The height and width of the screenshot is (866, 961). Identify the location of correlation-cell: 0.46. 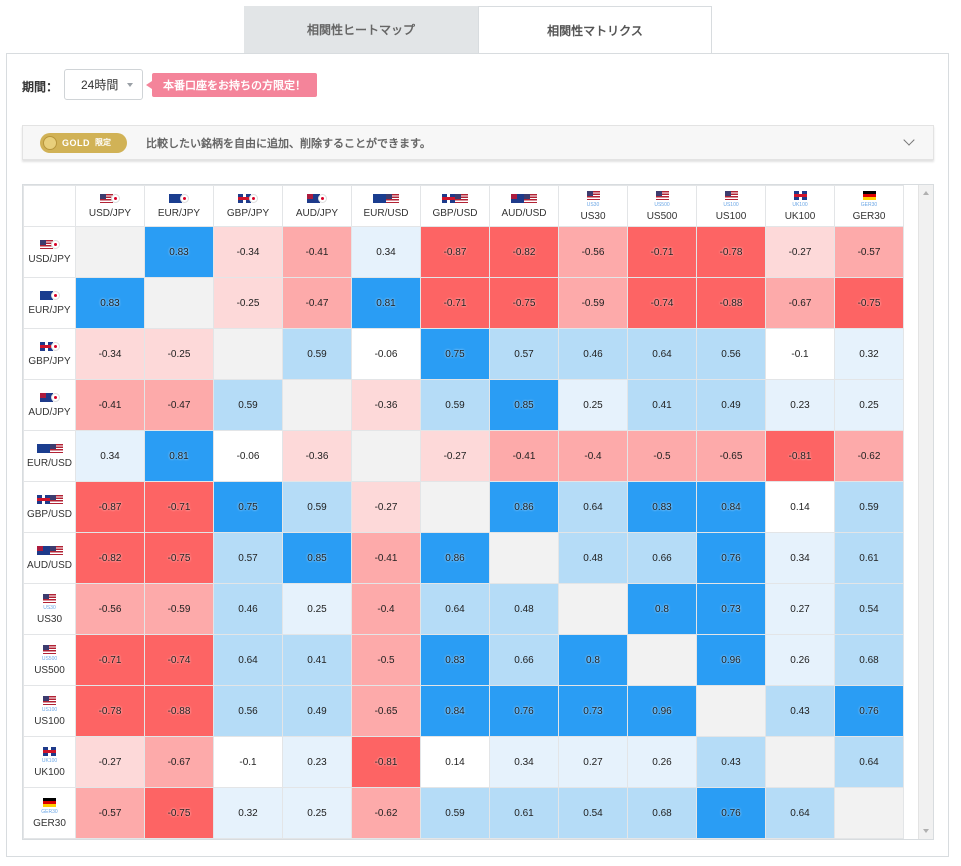
(593, 354).